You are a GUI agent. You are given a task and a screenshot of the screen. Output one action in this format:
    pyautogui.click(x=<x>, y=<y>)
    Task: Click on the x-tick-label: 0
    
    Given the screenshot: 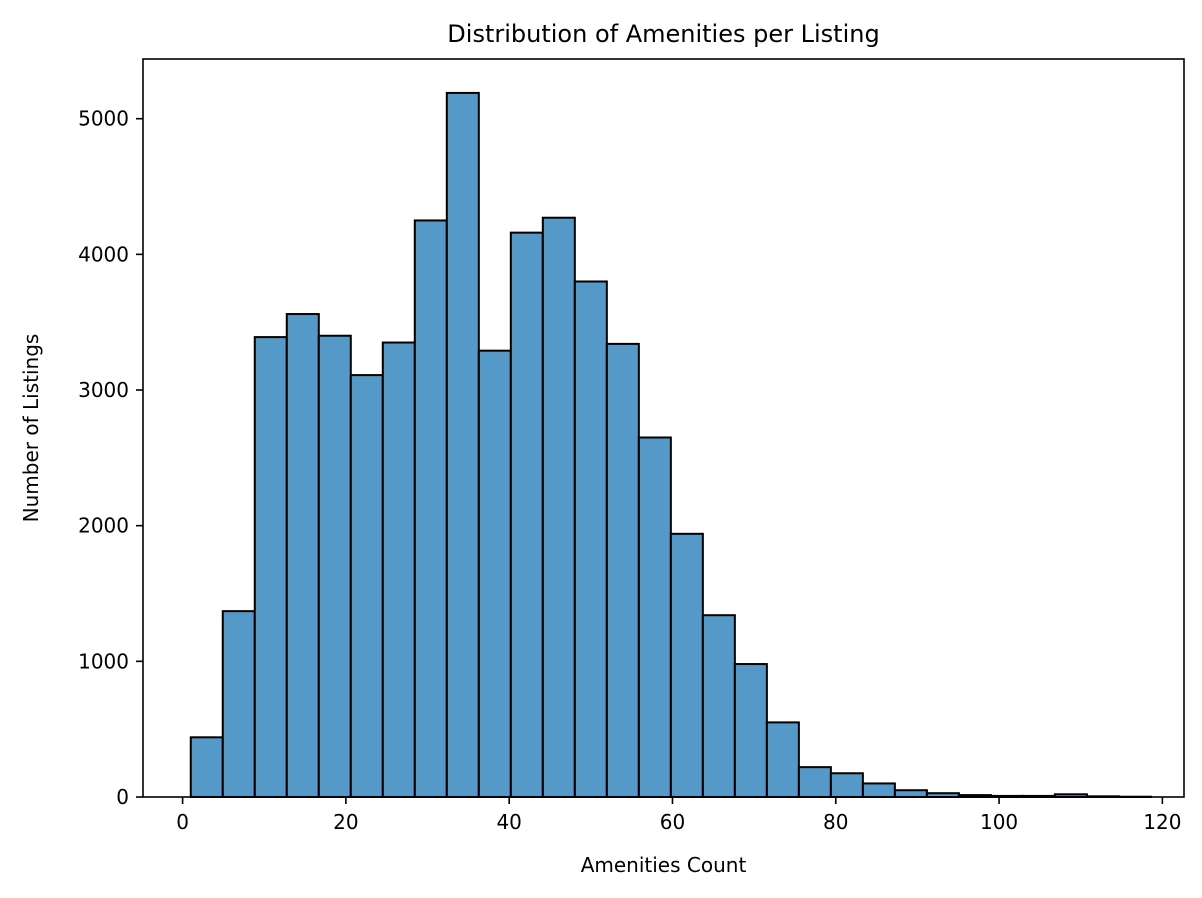 What is the action you would take?
    pyautogui.click(x=182, y=822)
    